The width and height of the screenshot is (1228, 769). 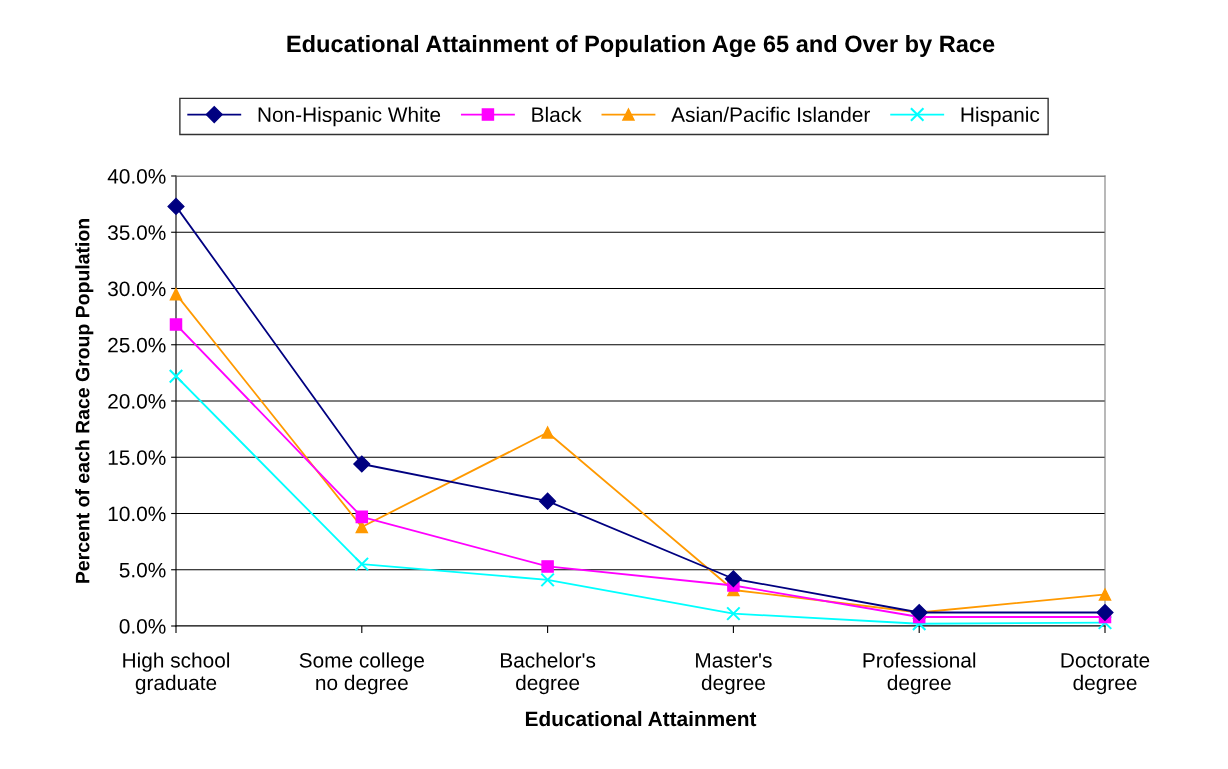 I want to click on x-tick-label: High school graduate, so click(x=176, y=673).